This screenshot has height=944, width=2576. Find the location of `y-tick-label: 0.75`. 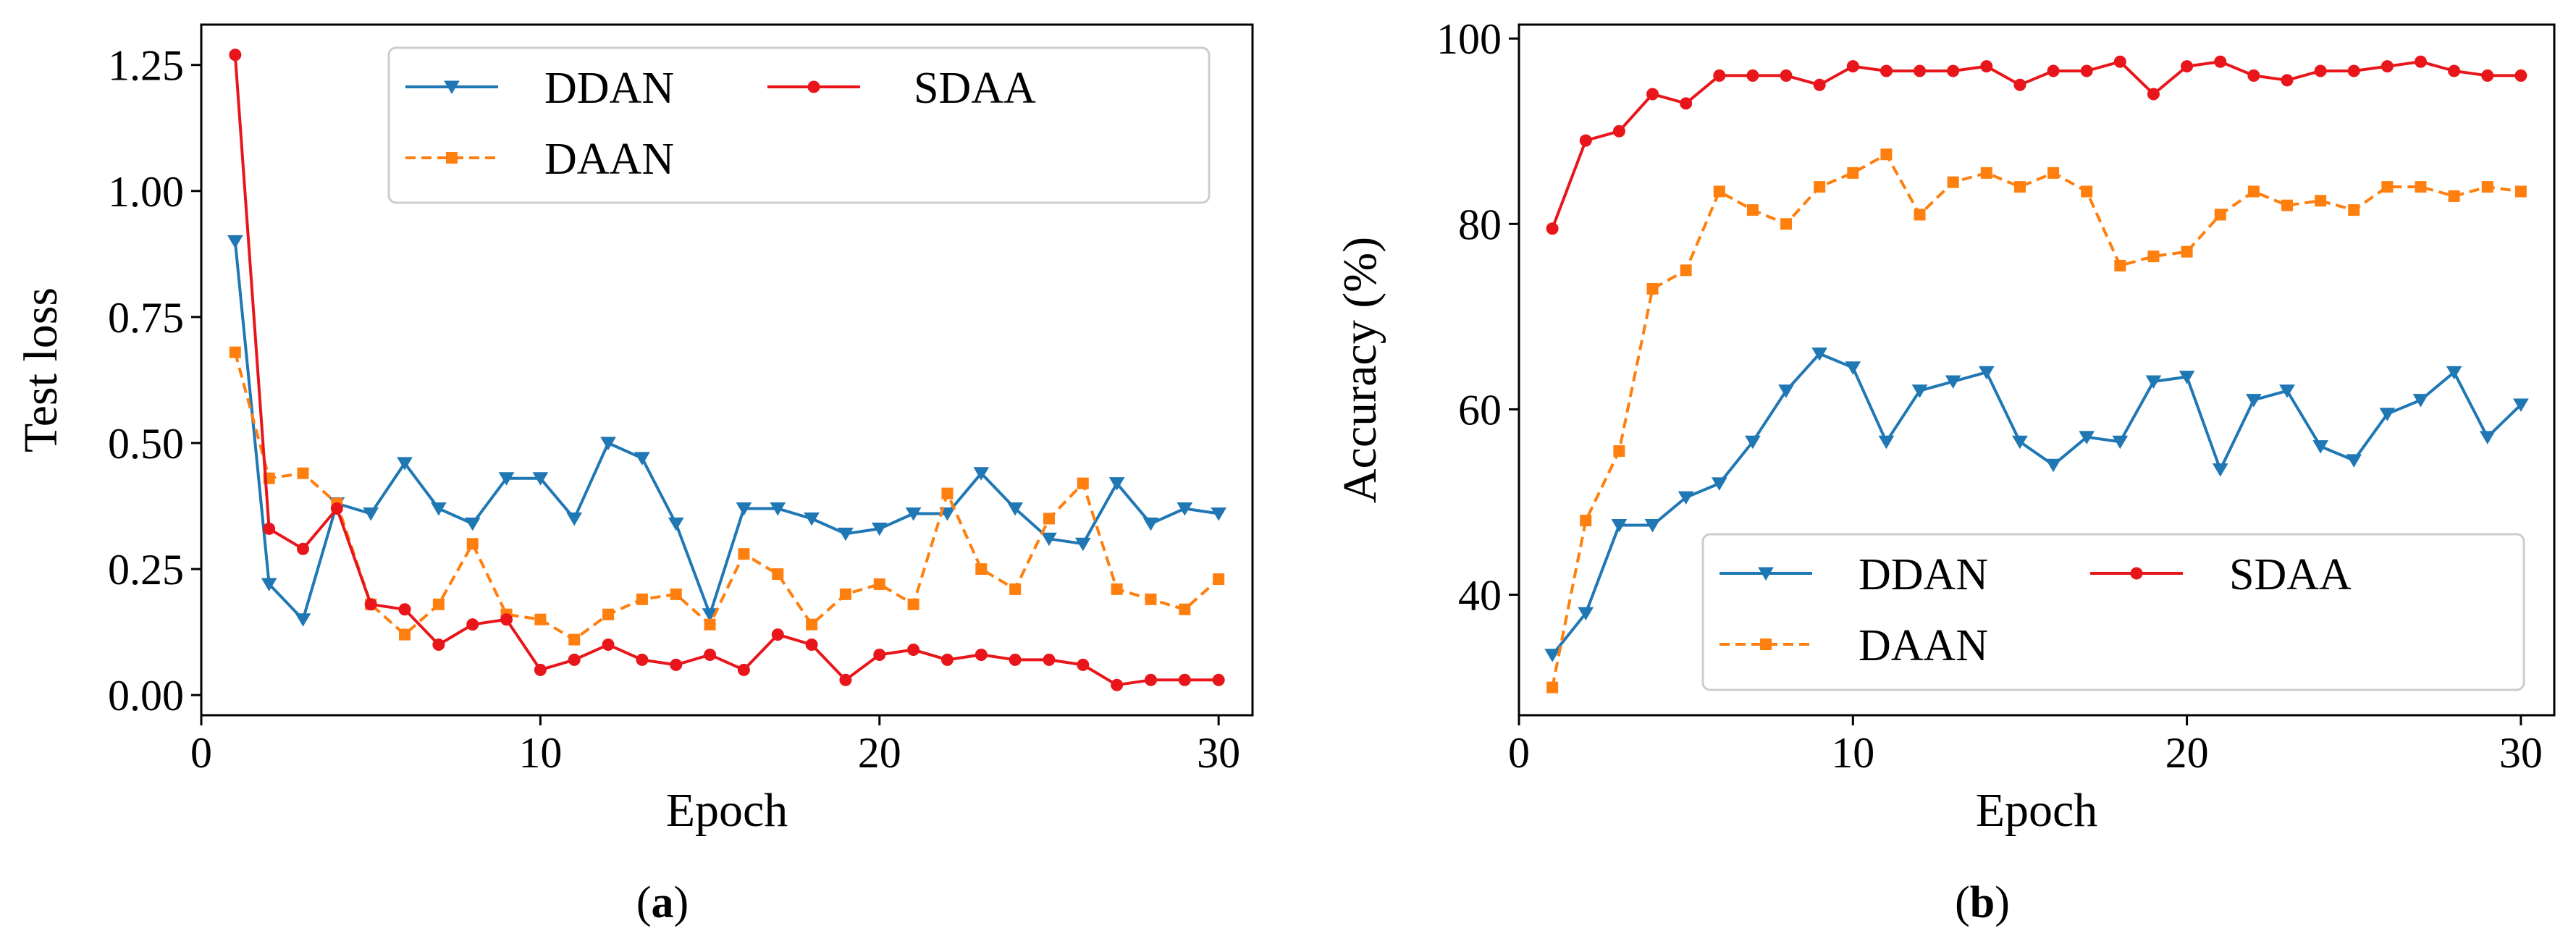

y-tick-label: 0.75 is located at coordinates (146, 318).